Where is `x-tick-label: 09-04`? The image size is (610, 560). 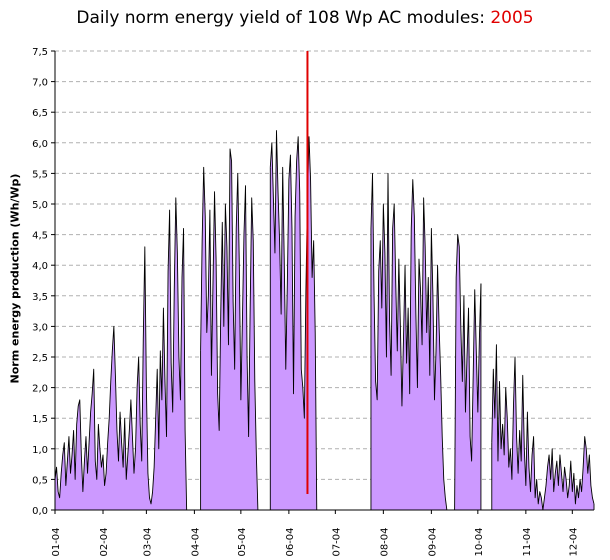
x-tick-label: 09-04 is located at coordinates (432, 541).